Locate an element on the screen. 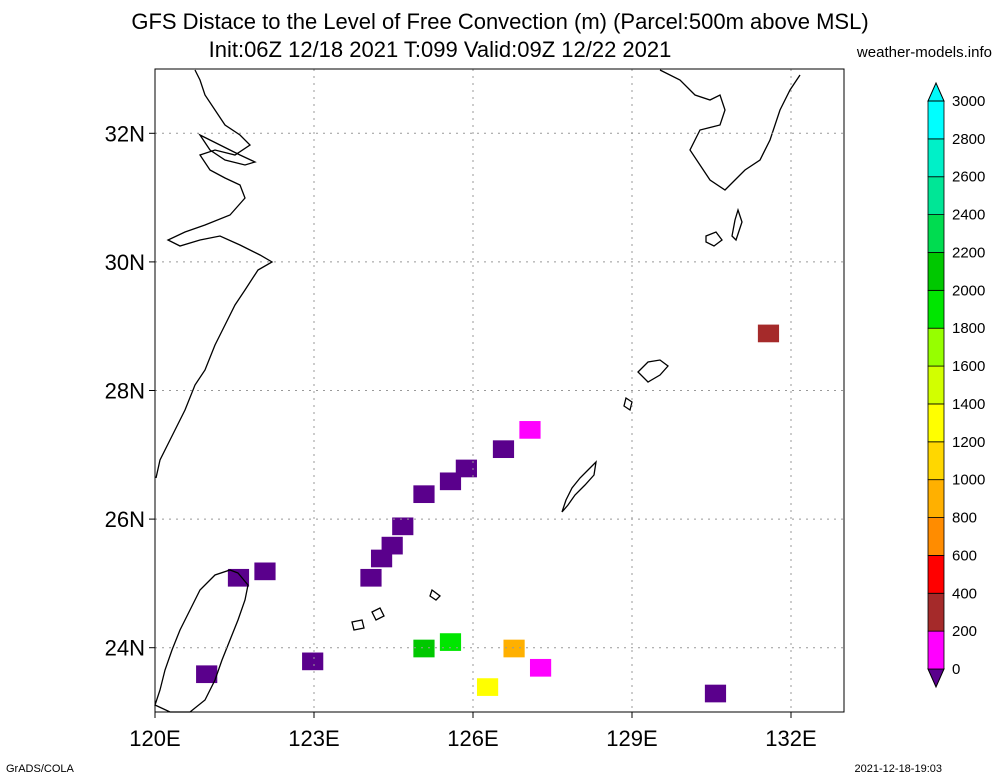 This screenshot has height=779, width=1000. coastline-iriomote is located at coordinates (358, 625).